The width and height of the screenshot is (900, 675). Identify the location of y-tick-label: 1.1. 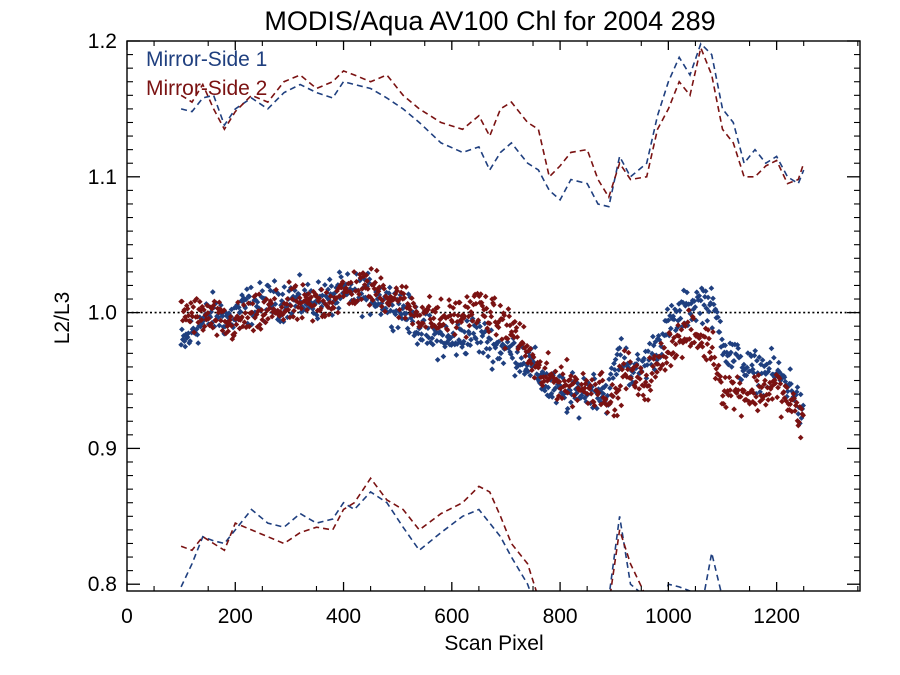
(102, 177).